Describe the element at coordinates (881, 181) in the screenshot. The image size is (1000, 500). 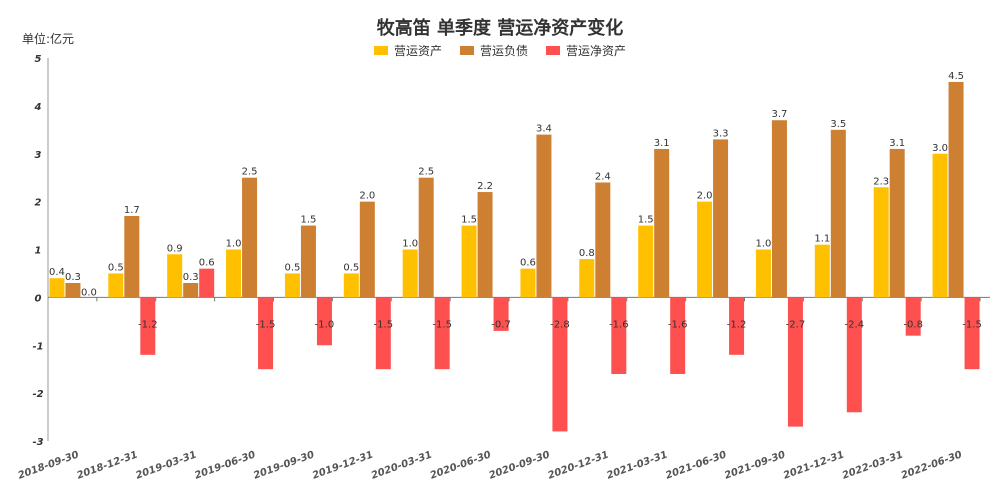
I see `data-label: 2.3` at that location.